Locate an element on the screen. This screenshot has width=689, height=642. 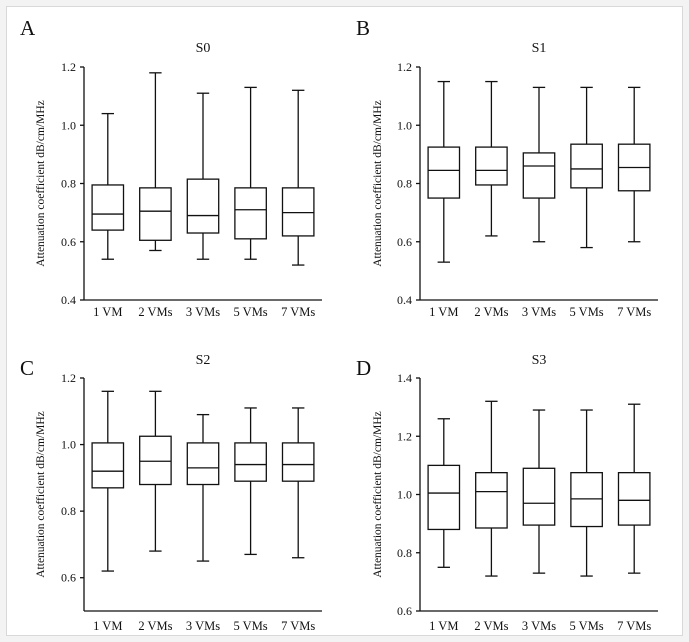
panel-title: S0 is located at coordinates (203, 48).